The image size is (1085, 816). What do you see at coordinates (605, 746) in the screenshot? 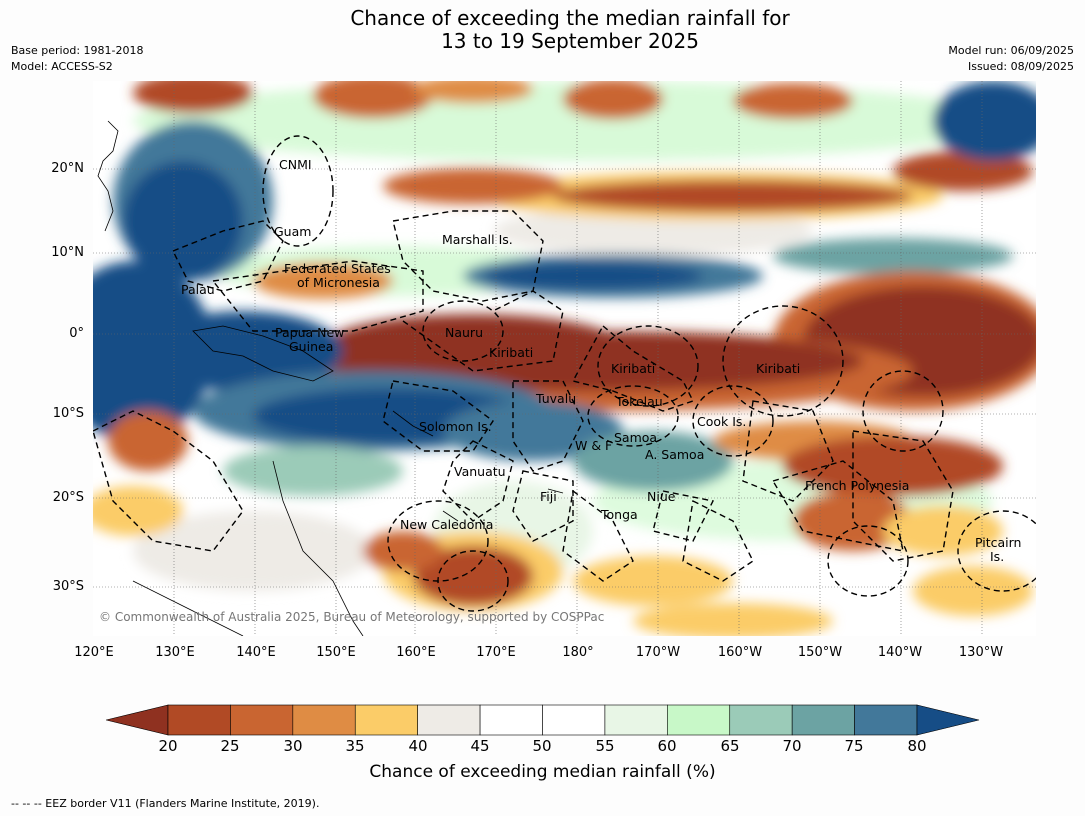
I see `cb-tick-55: 55` at bounding box center [605, 746].